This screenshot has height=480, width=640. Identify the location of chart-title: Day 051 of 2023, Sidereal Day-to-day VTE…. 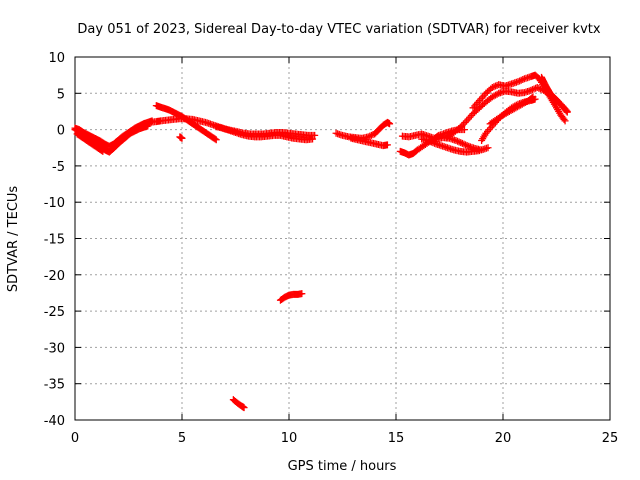
(338, 29).